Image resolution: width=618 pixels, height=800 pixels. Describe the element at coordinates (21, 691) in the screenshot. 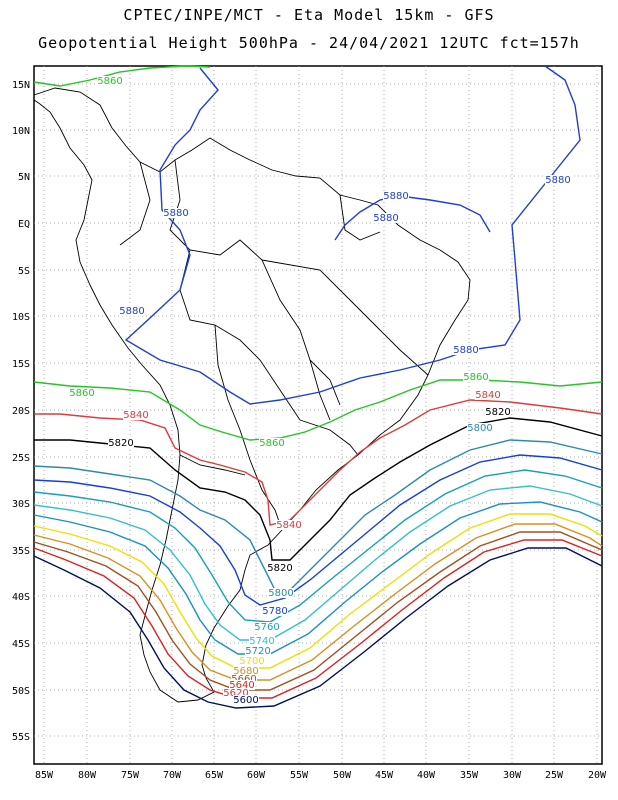

I see `lat-tick-label: 50S` at that location.